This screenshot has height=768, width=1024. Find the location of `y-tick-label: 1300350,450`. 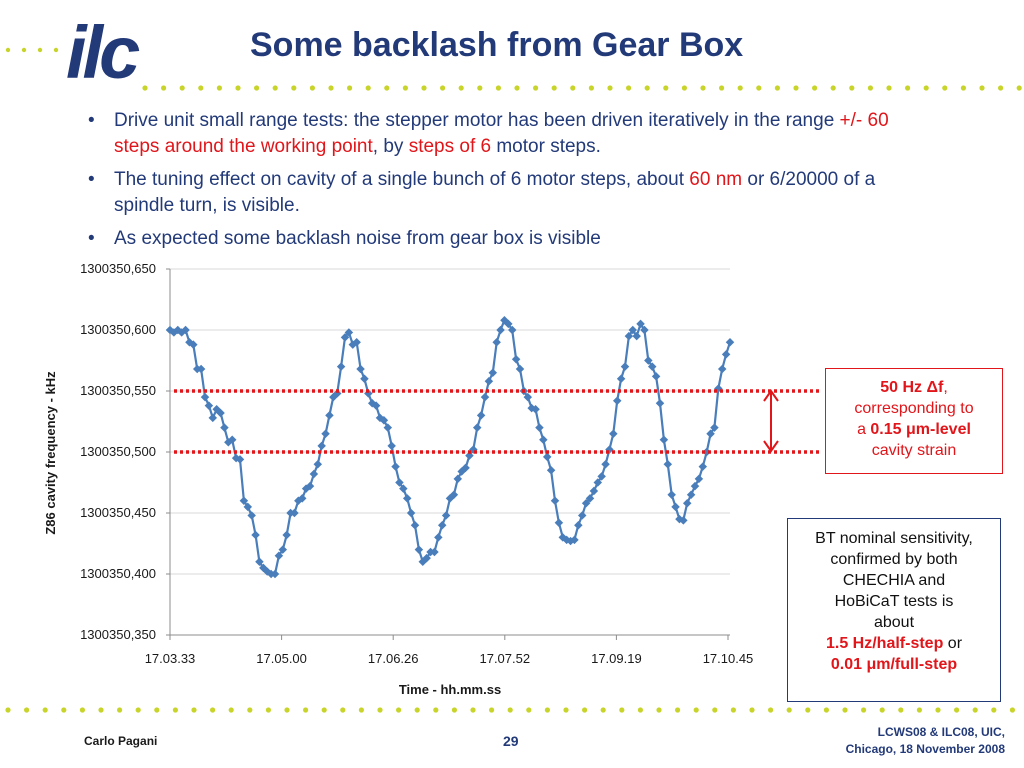

y-tick-label: 1300350,450 is located at coordinates (118, 512).